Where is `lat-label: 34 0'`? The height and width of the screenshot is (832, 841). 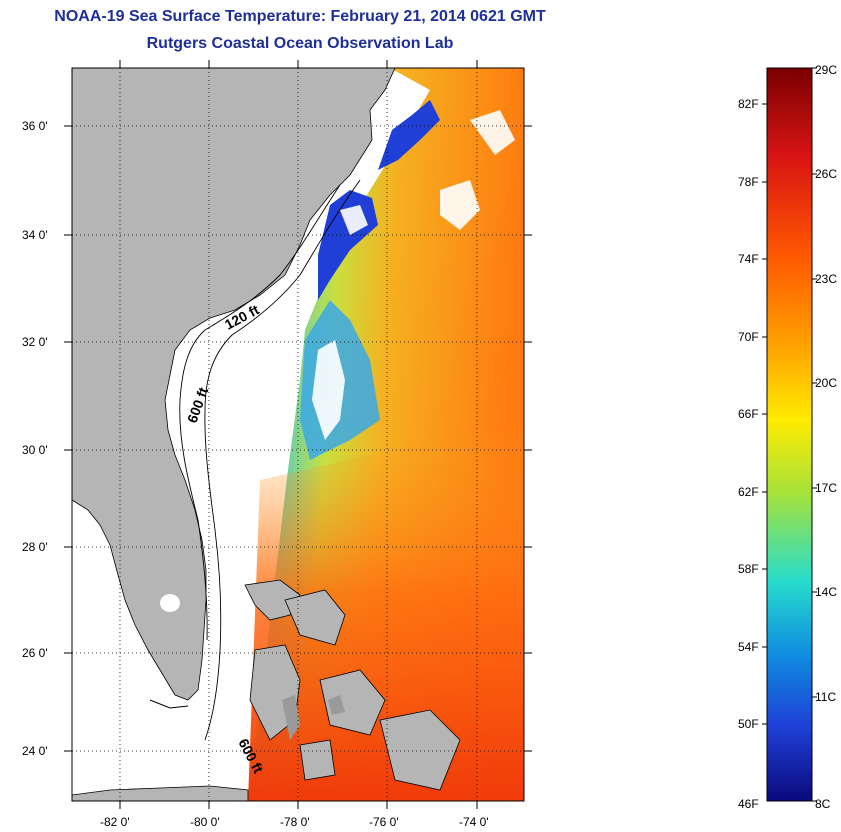 lat-label: 34 0' is located at coordinates (35, 235).